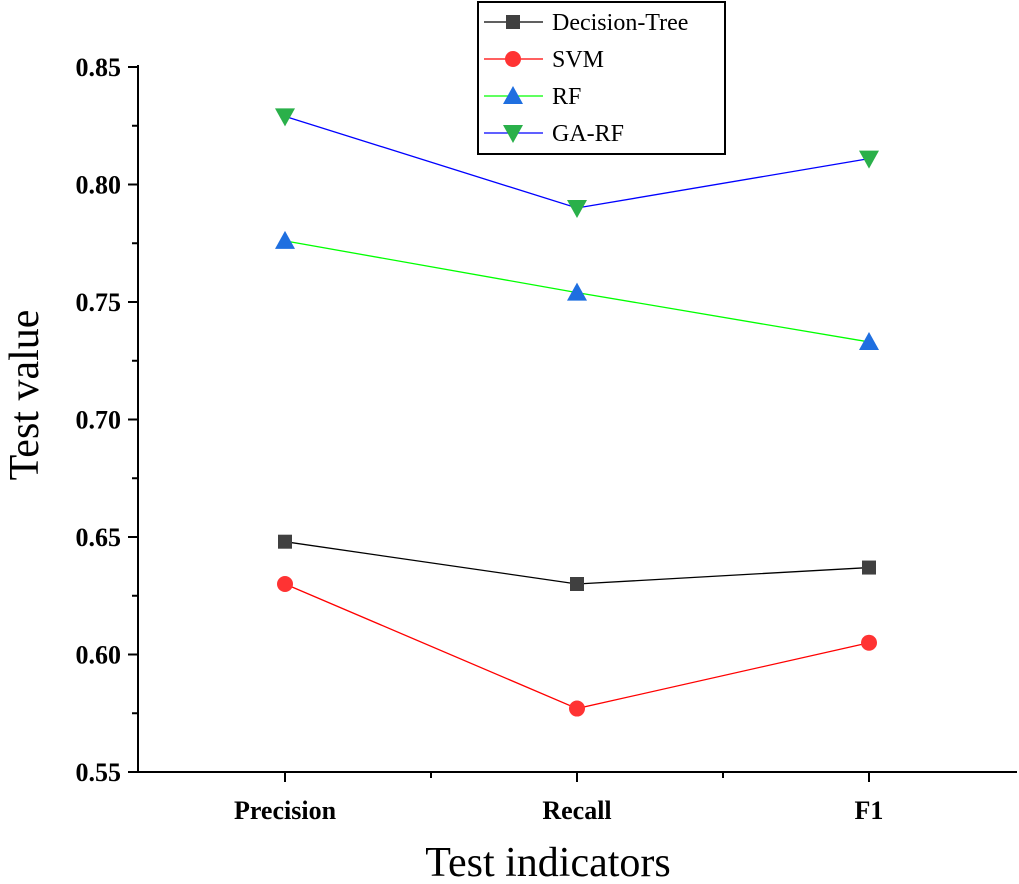 The height and width of the screenshot is (884, 1019). What do you see at coordinates (99, 537) in the screenshot?
I see `y-tick-label: 0.65` at bounding box center [99, 537].